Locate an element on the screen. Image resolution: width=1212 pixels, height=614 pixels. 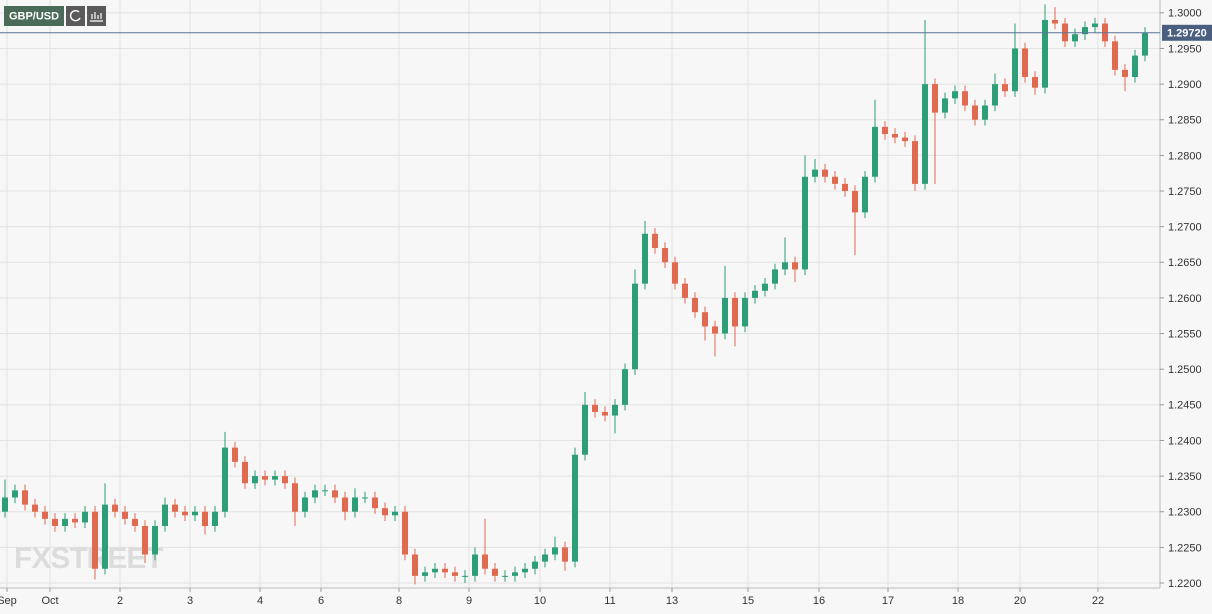
y-tick-label: 1.2750 is located at coordinates (1185, 192).